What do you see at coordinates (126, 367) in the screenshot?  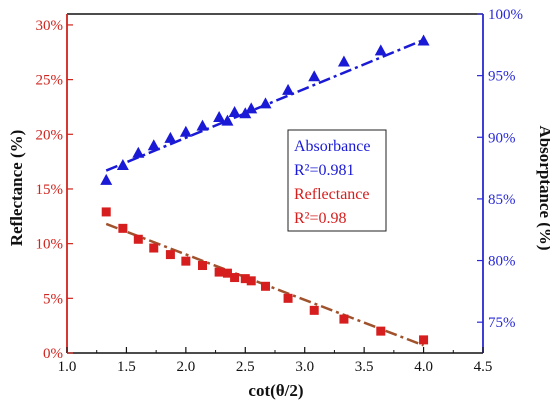 I see `x-tick-label: 1.5` at bounding box center [126, 367].